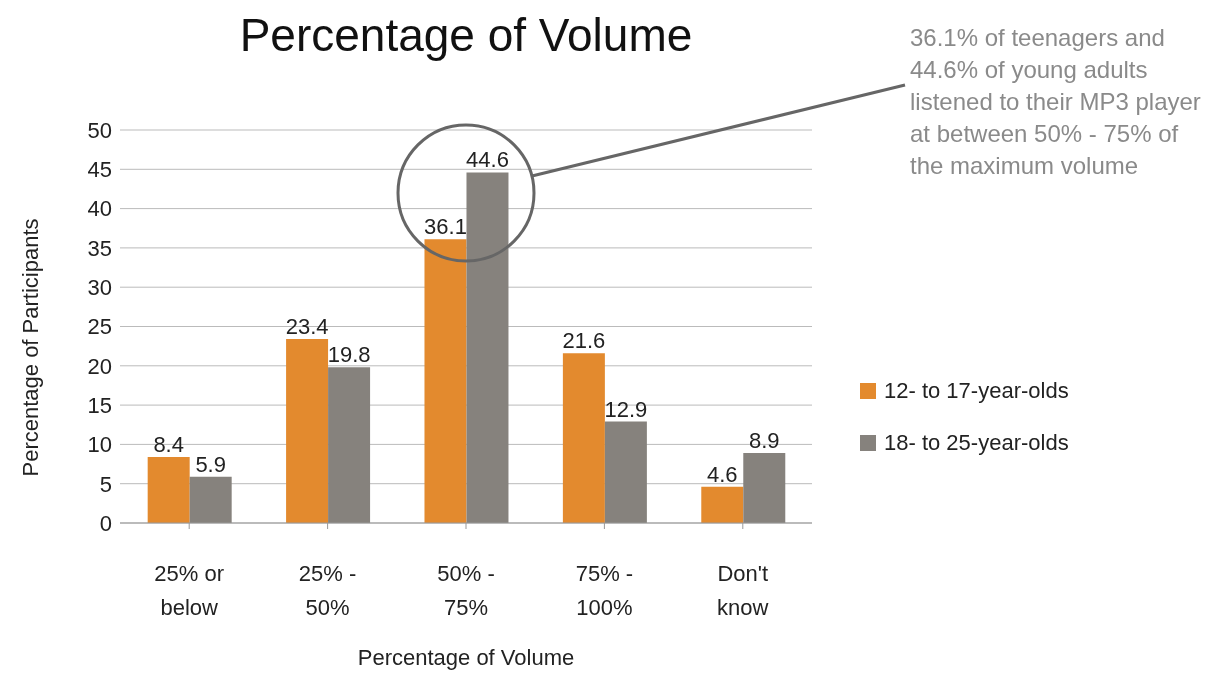 Image resolution: width=1218 pixels, height=675 pixels. I want to click on data-label: 19.8, so click(349, 355).